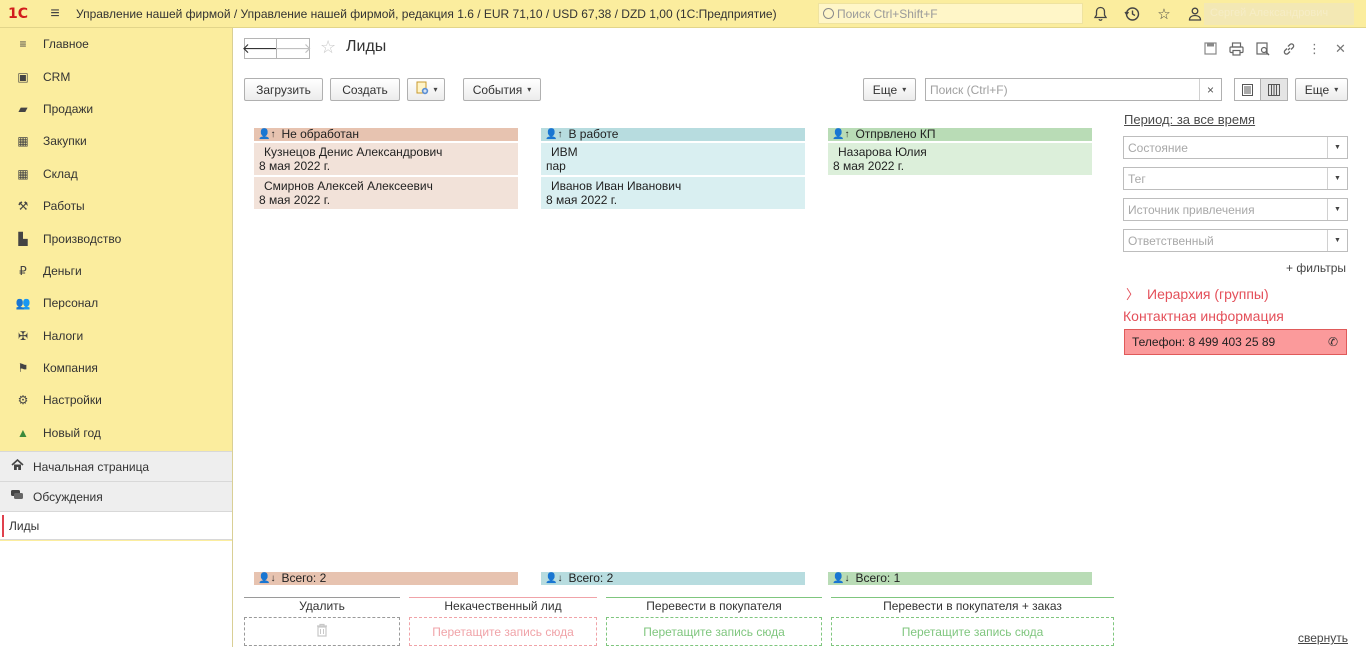  Describe the element at coordinates (1274, 89) in the screenshot. I see `kanban-view-icon` at that location.